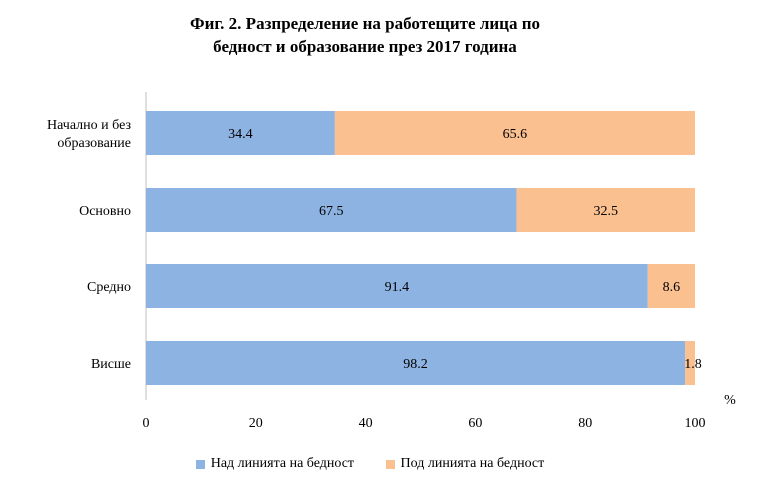  I want to click on data-label-above-poverty-2: 91.4, so click(397, 287).